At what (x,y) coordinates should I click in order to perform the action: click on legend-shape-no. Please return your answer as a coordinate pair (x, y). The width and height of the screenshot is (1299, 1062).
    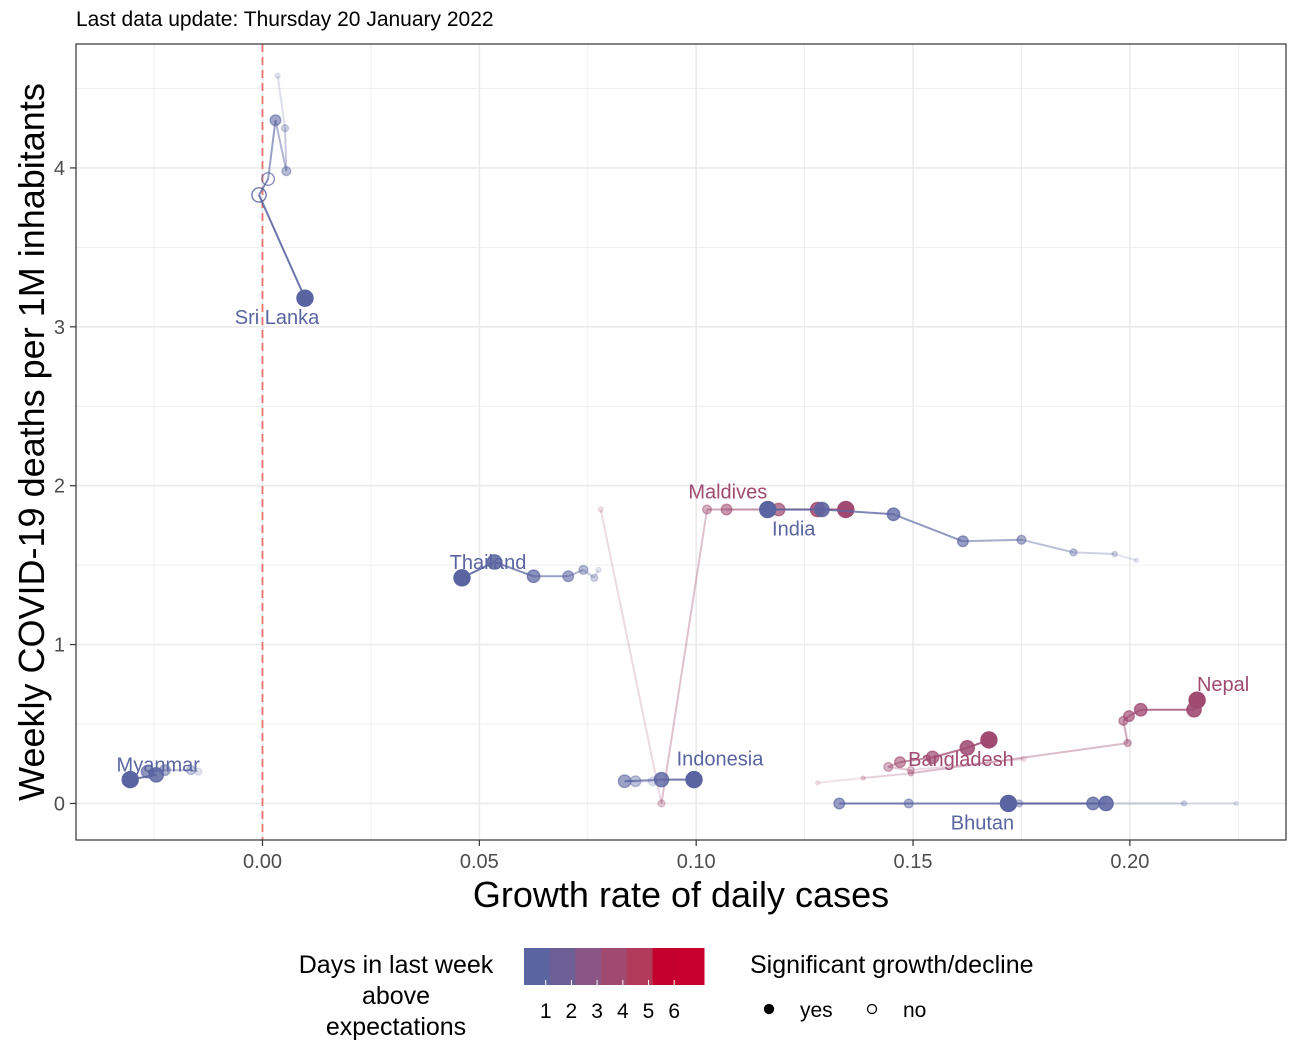
    Looking at the image, I should click on (872, 1009).